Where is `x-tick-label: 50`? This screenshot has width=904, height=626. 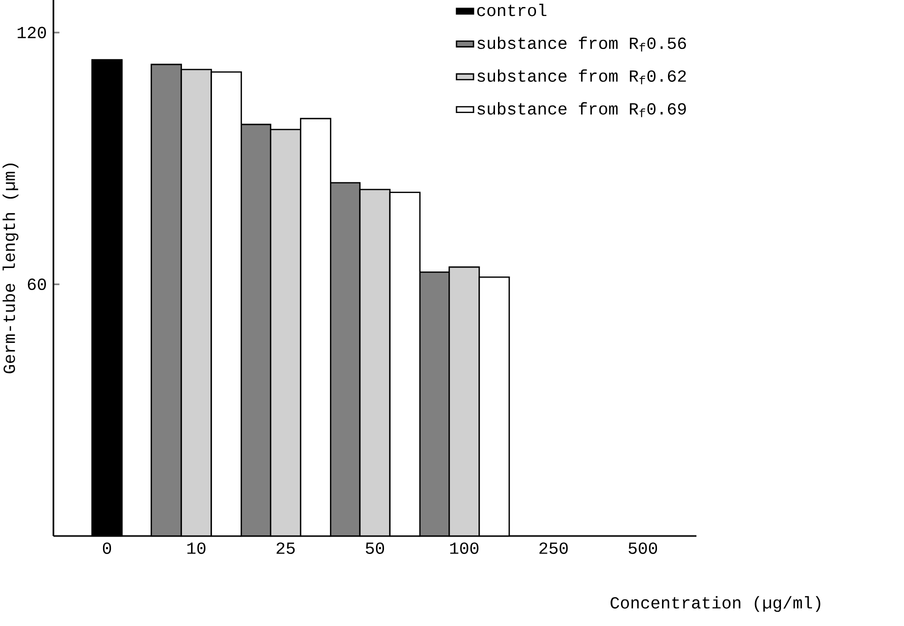
x-tick-label: 50 is located at coordinates (375, 548).